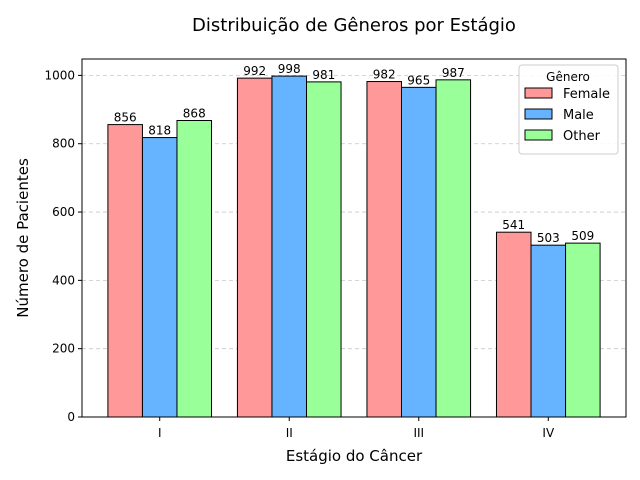  I want to click on legend-label-other: Other, so click(582, 136).